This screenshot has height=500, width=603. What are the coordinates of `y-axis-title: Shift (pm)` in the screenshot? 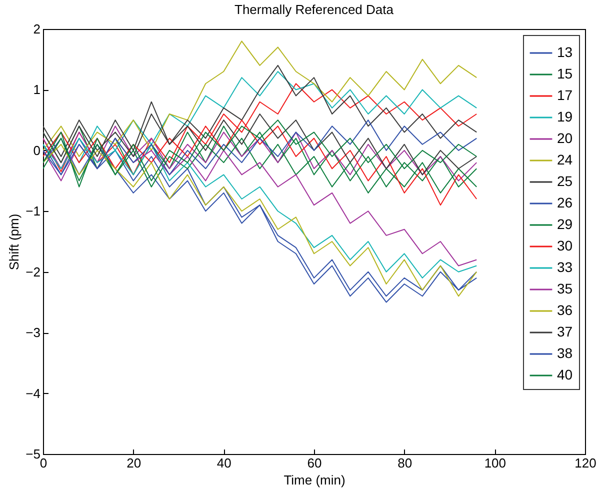 It's located at (14, 242).